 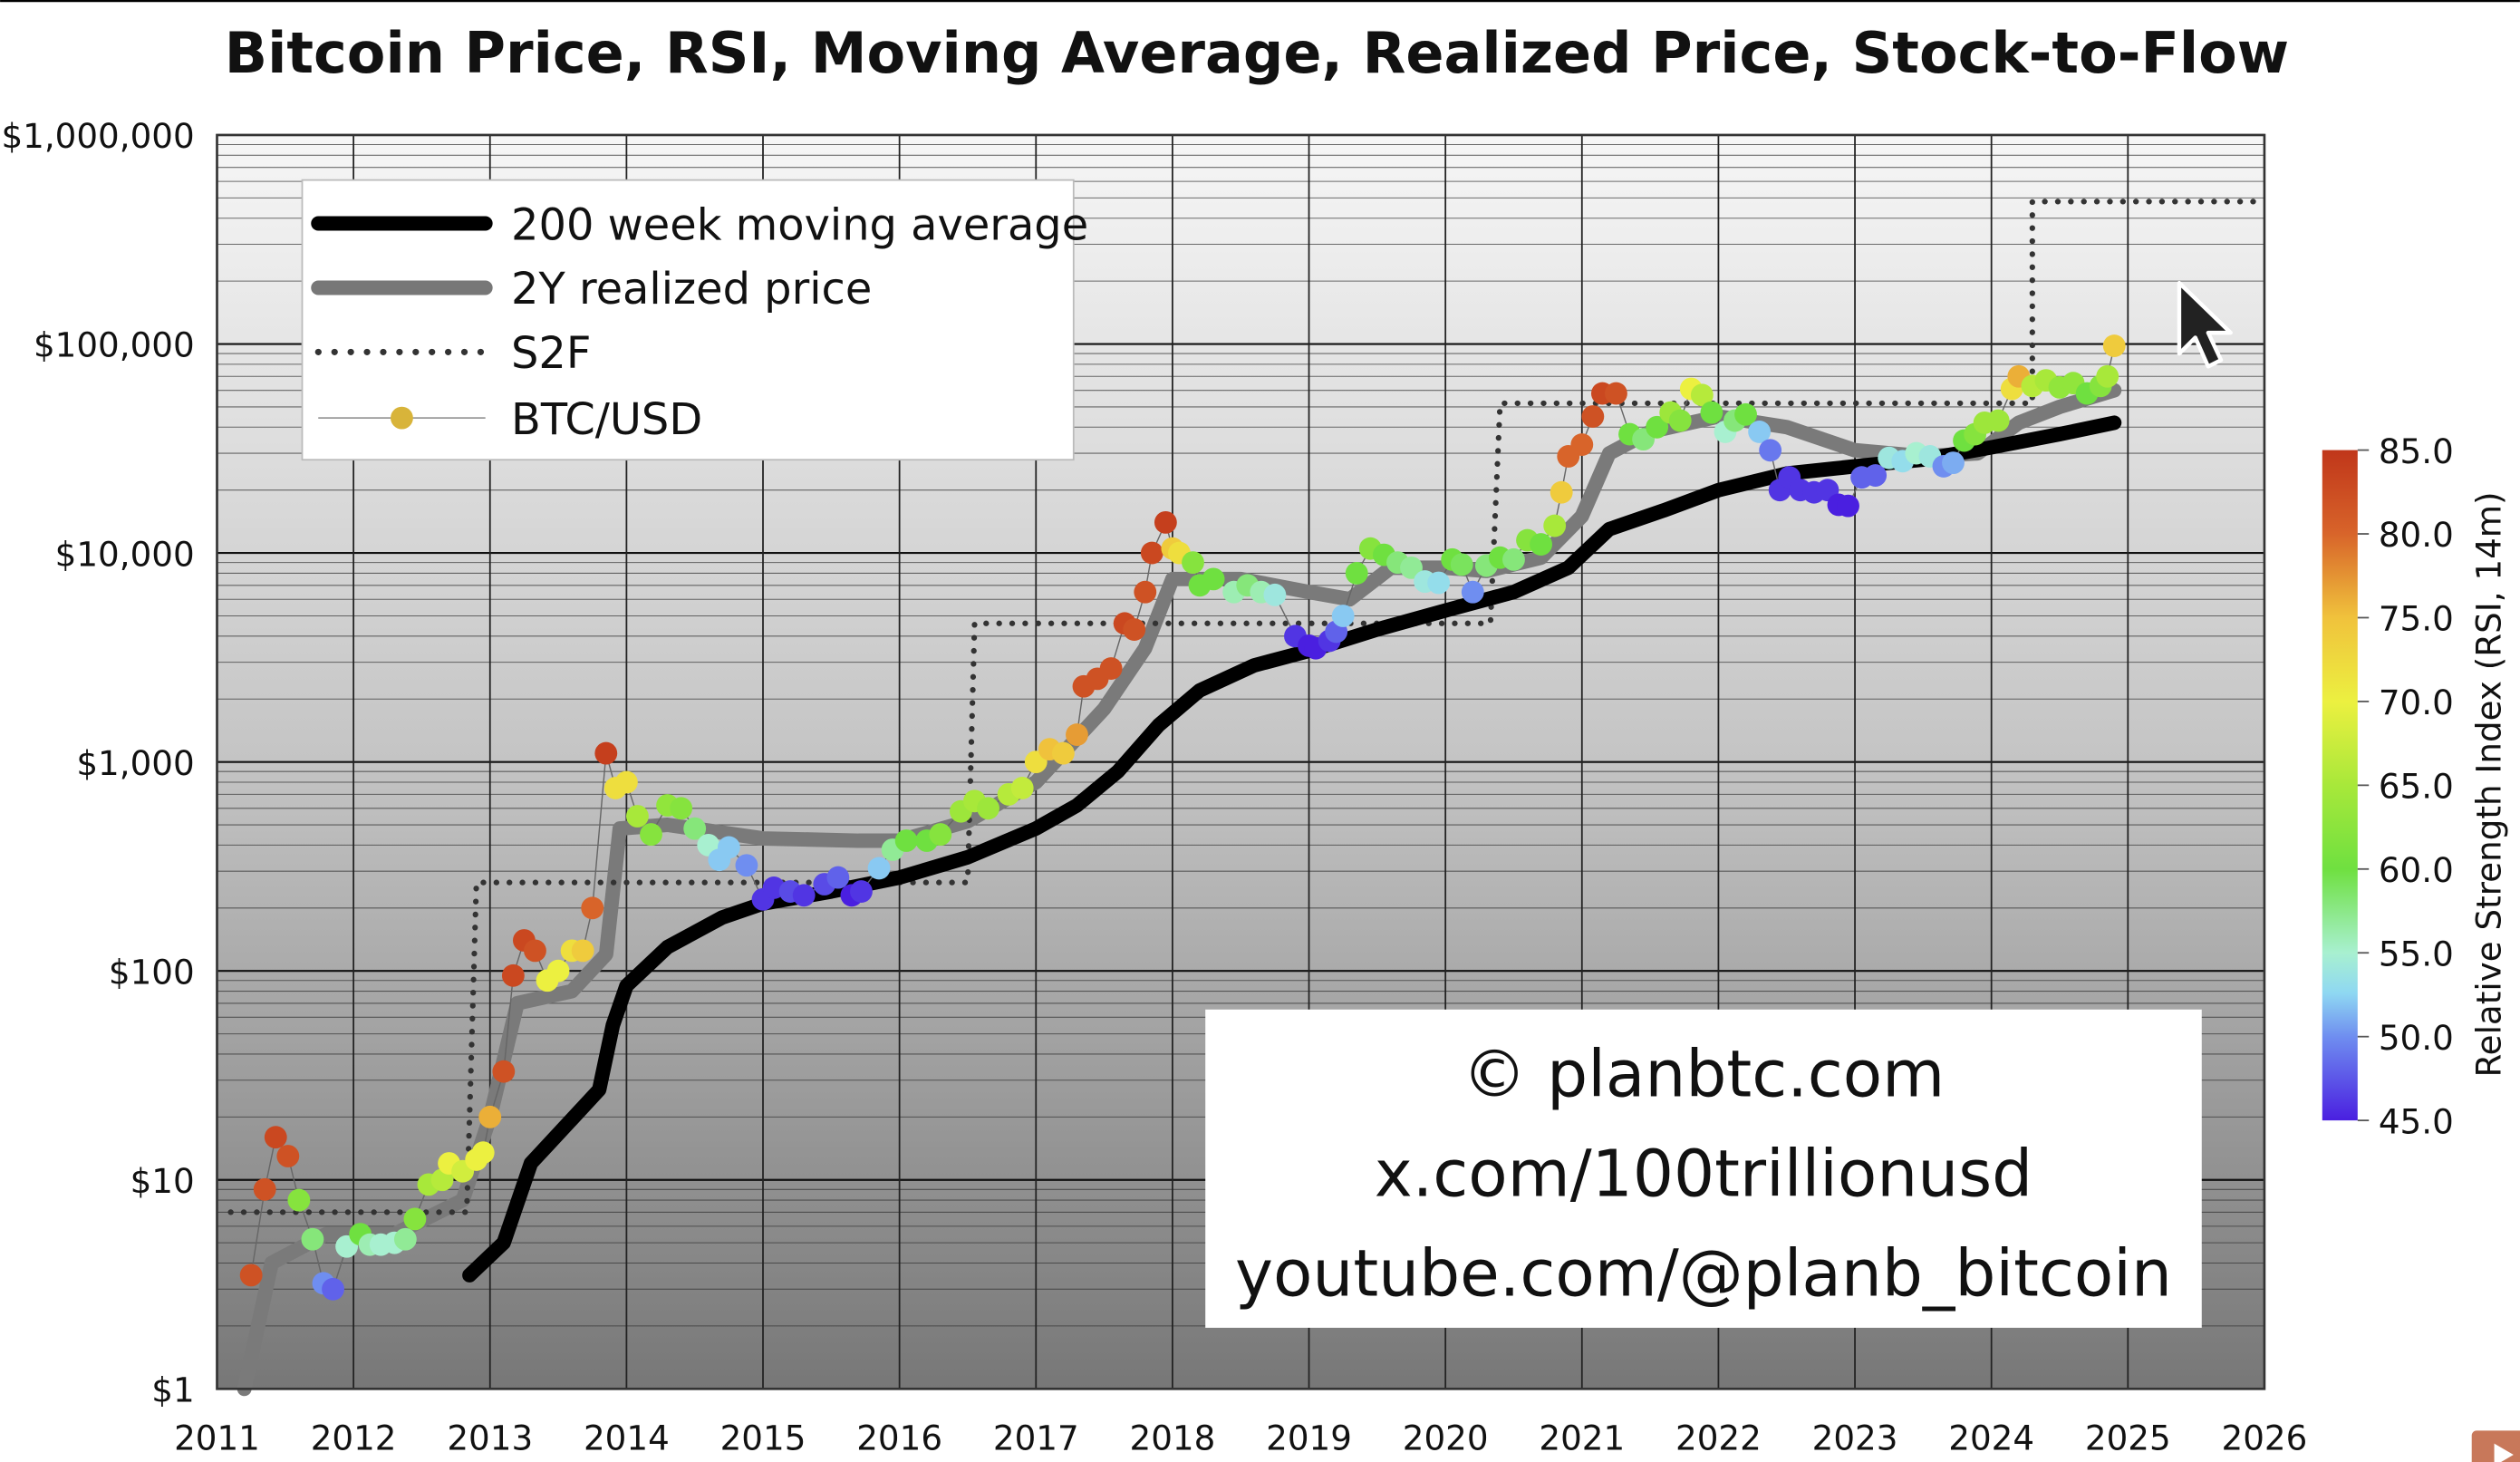 What do you see at coordinates (692, 290) in the screenshot?
I see `legend-label-realized: 2Y realized price` at bounding box center [692, 290].